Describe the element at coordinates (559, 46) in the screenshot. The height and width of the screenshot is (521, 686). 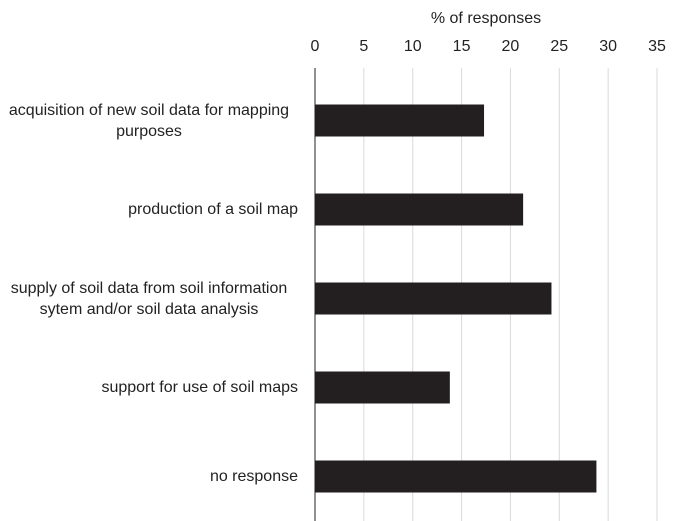
I see `x-tick-label: 25` at that location.